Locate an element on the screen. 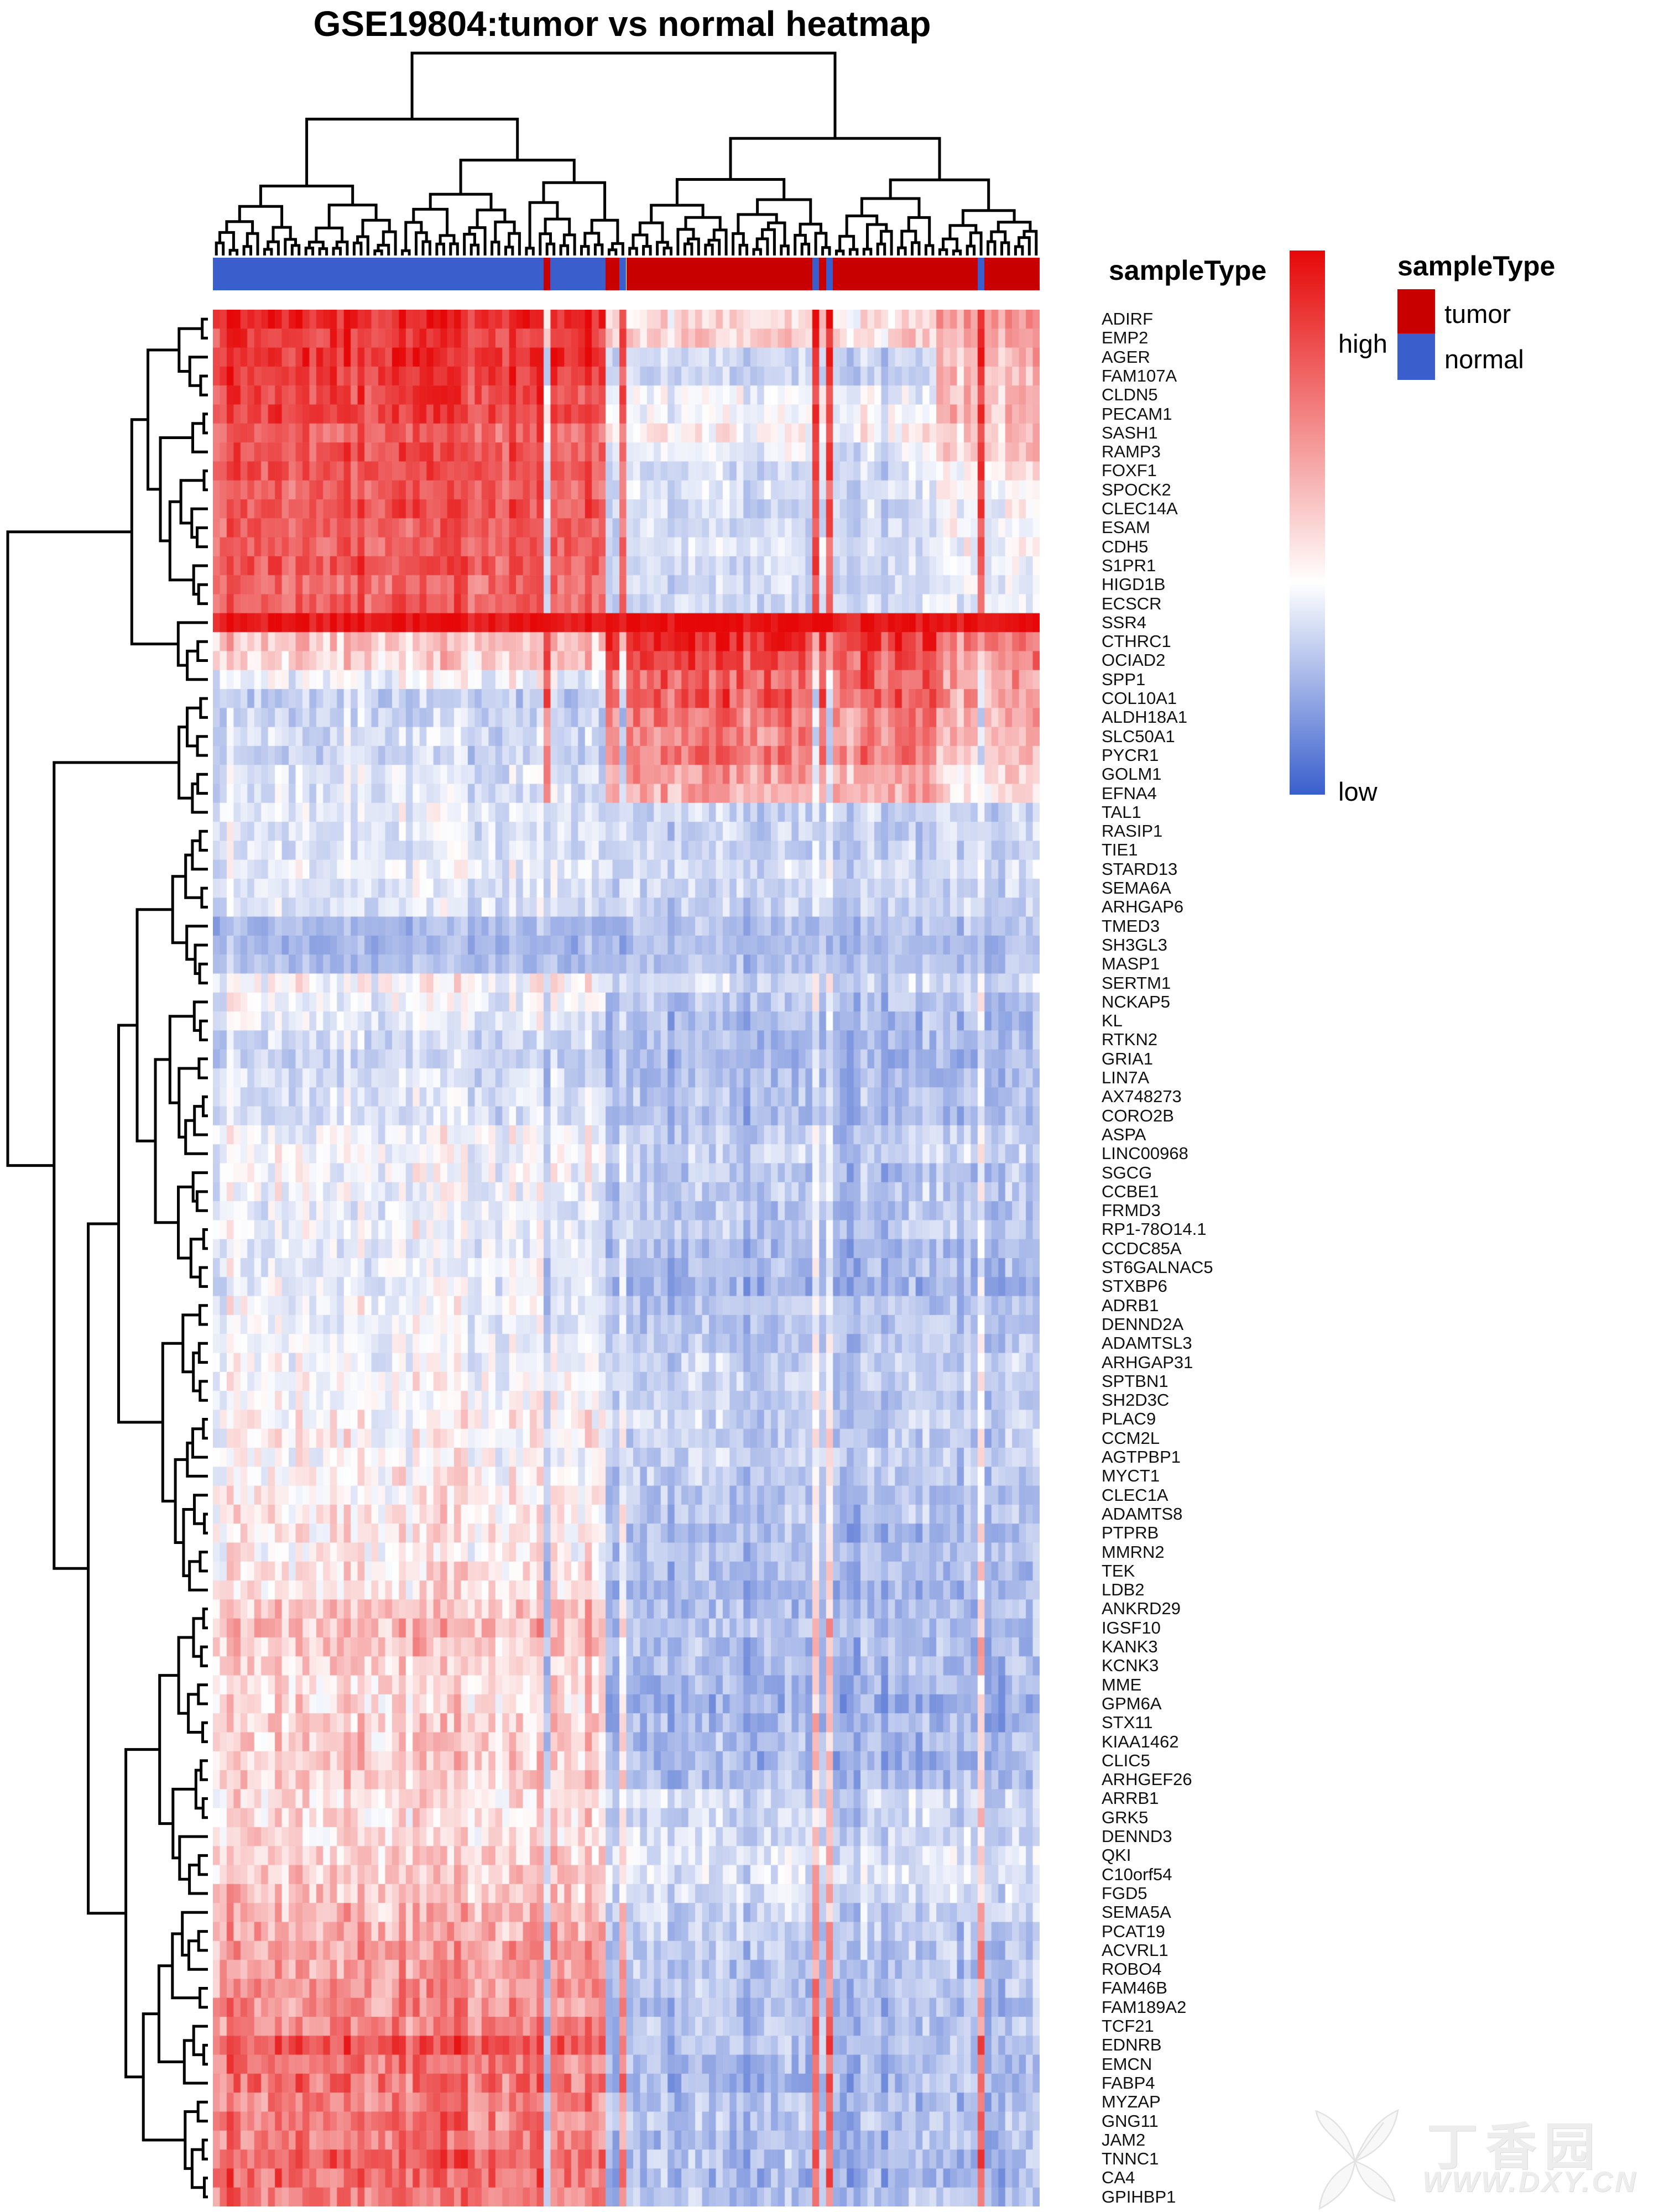 This screenshot has height=2212, width=1659. gene-label: ST6GALNAC5 is located at coordinates (1158, 1267).